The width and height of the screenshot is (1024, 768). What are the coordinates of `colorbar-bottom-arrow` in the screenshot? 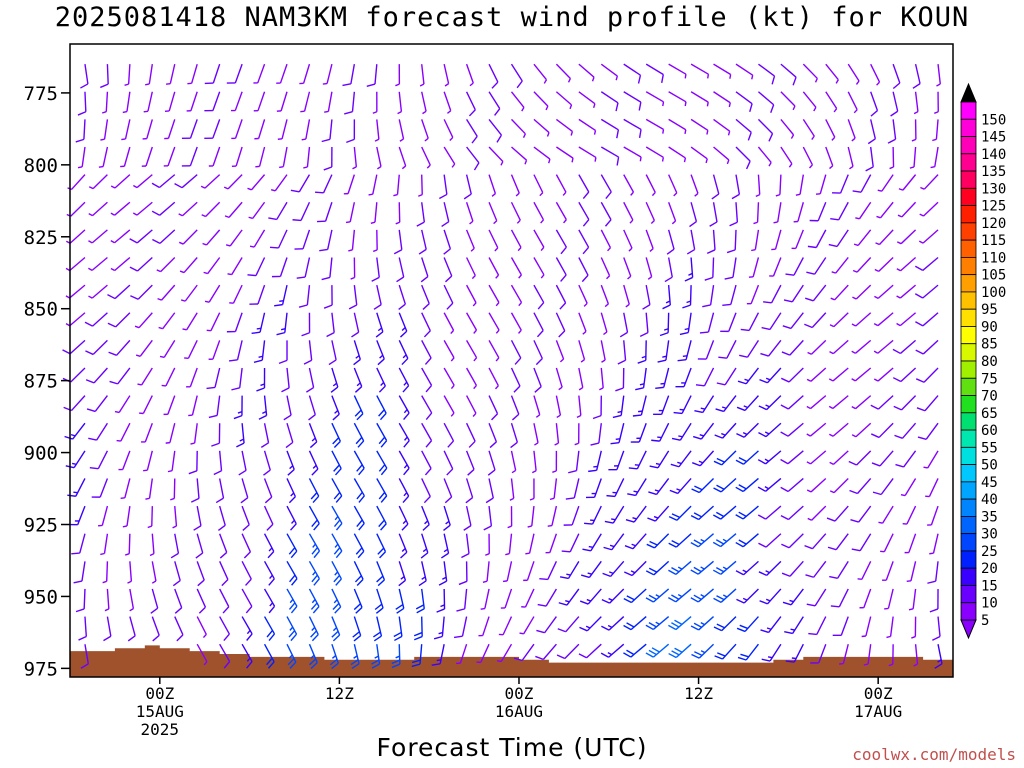 It's located at (968, 629).